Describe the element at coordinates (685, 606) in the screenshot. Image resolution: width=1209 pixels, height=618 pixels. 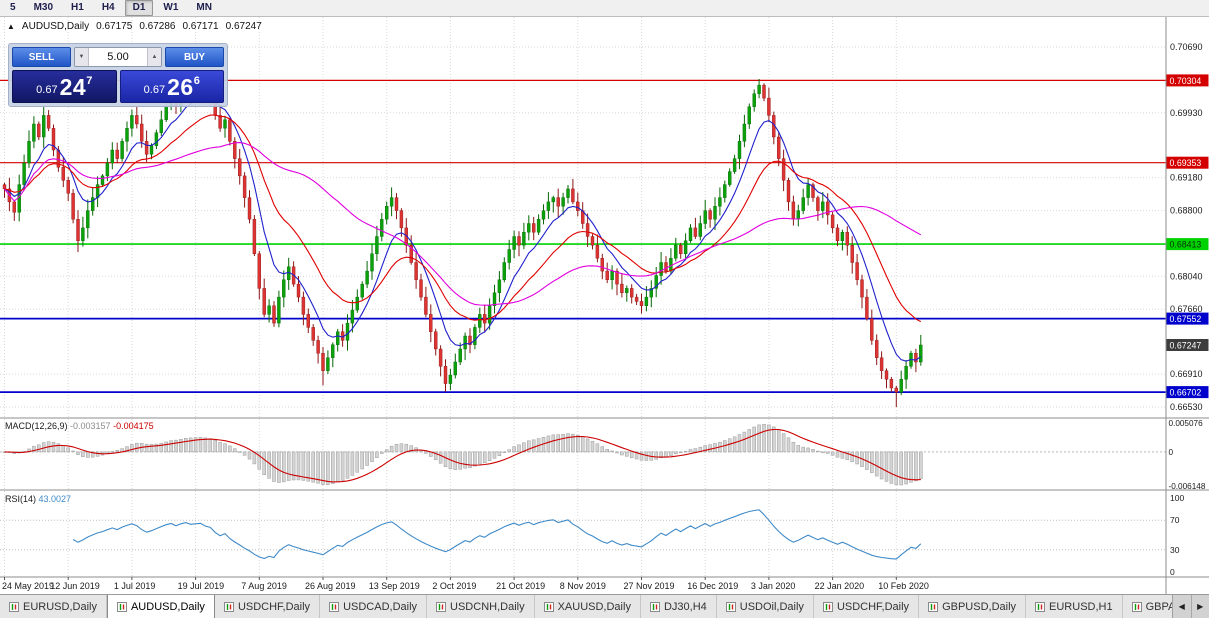
I see `tab-label: DJ30,H4` at that location.